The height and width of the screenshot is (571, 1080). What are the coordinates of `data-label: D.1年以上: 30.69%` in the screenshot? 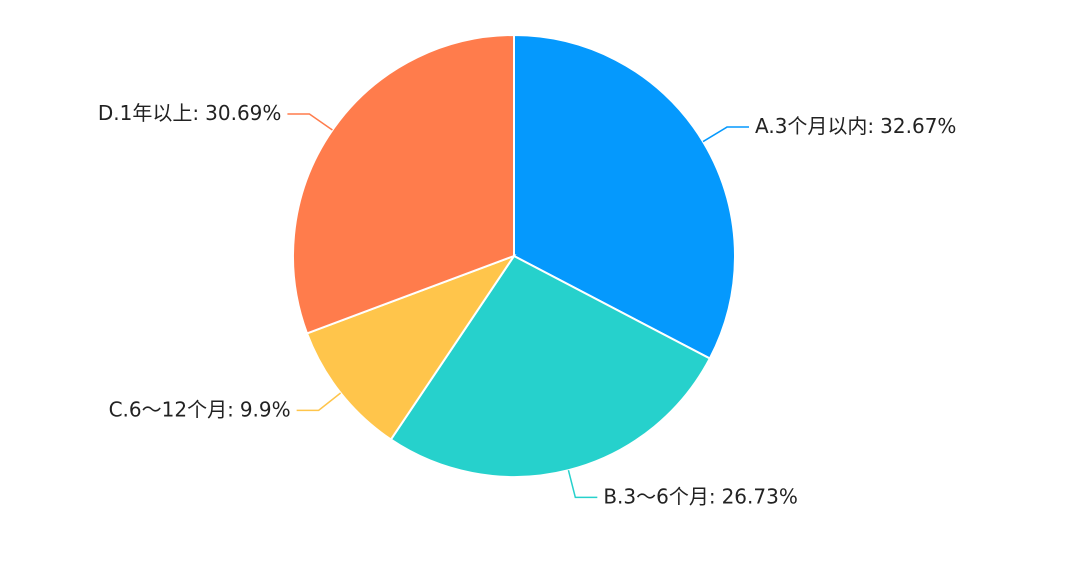 It's located at (190, 113).